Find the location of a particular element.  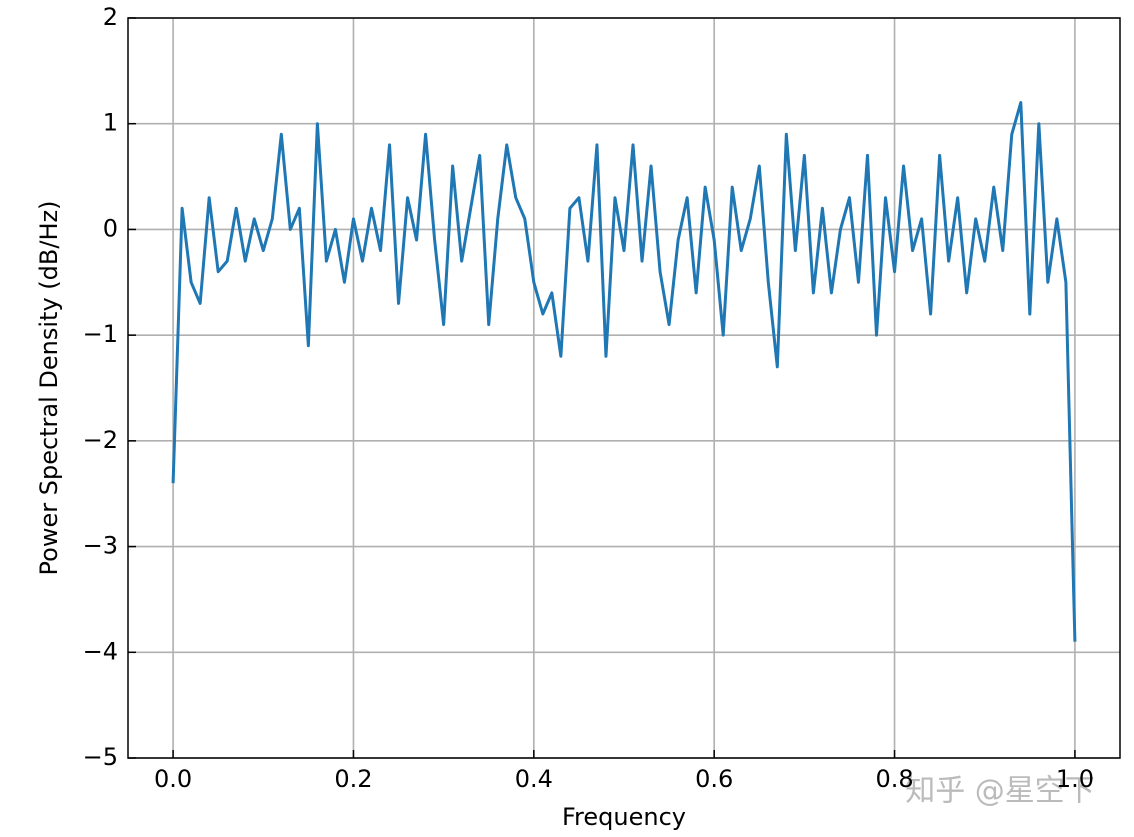

x-axis-label: Frequency is located at coordinates (624, 817).